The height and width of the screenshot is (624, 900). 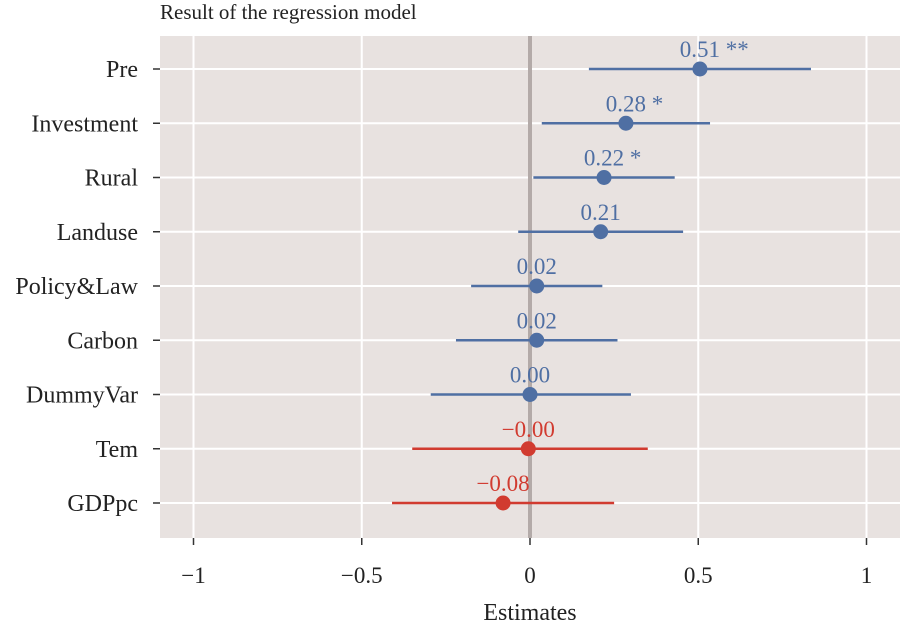 I want to click on x-tick-label: −0.5, so click(x=362, y=575).